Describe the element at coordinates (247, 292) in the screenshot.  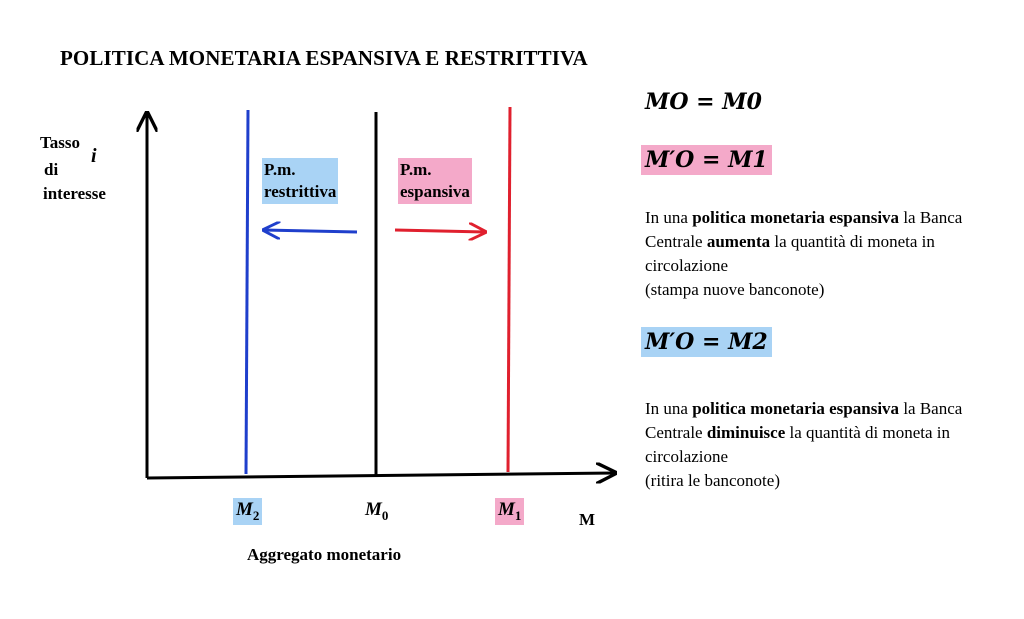
I see `m2-supply-line` at that location.